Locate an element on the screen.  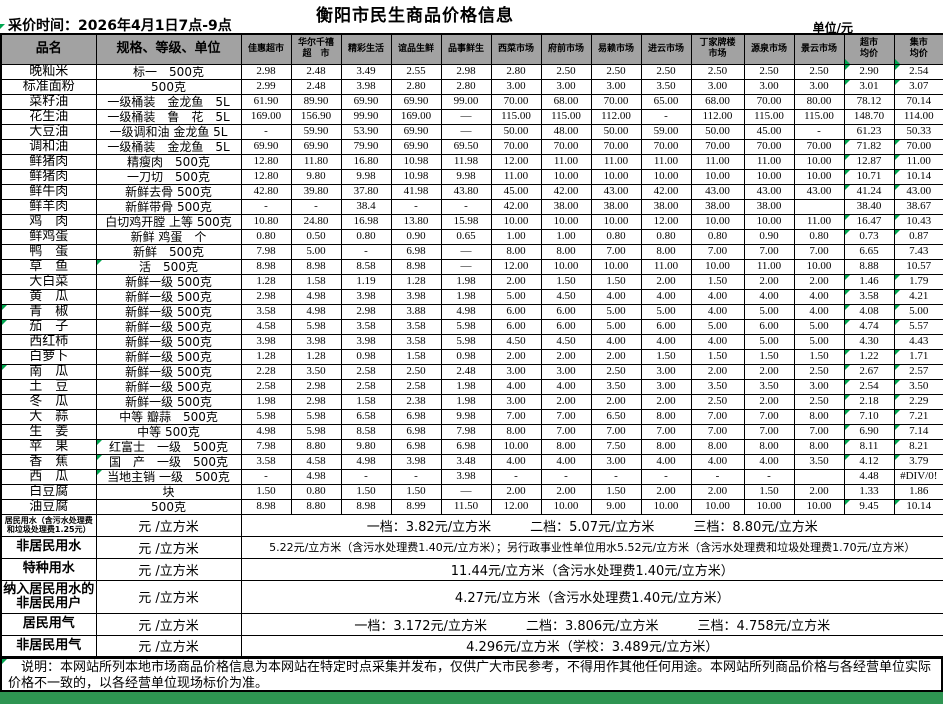
column-header: 品名 is located at coordinates (48, 49).